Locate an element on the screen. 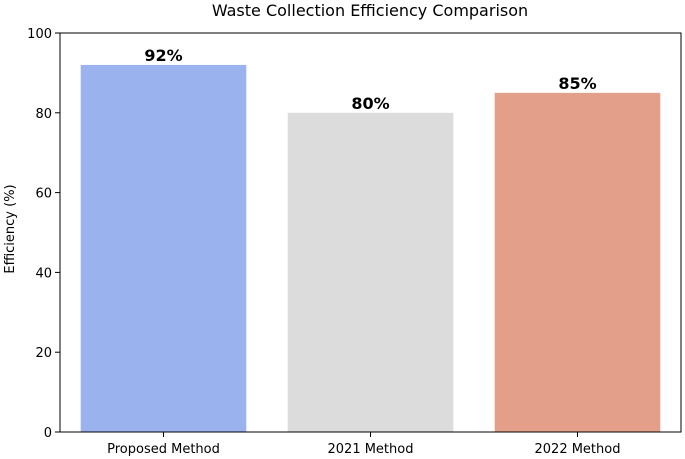 This screenshot has height=459, width=685. y-tick-label: 60 is located at coordinates (43, 194).